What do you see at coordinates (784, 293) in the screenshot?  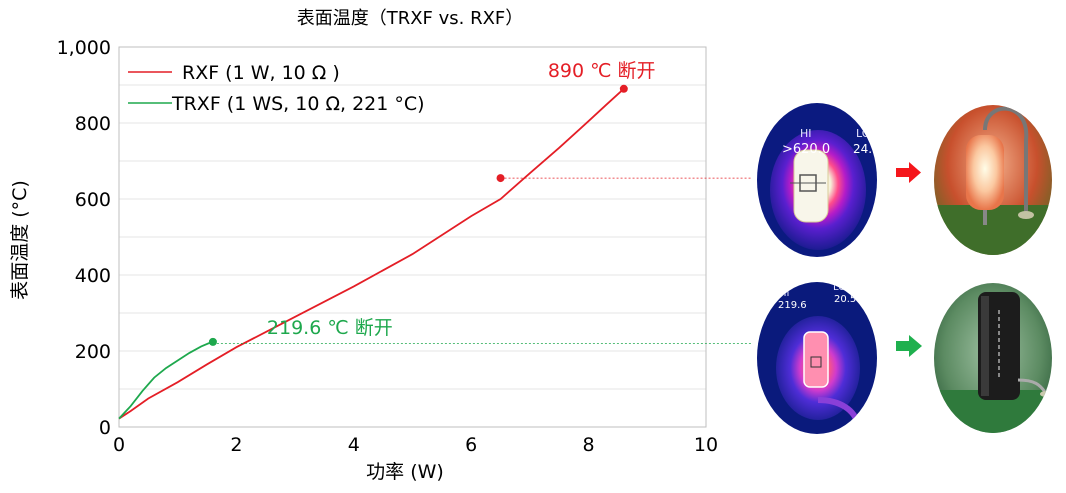 I see `photo2-hi-label: HI` at bounding box center [784, 293].